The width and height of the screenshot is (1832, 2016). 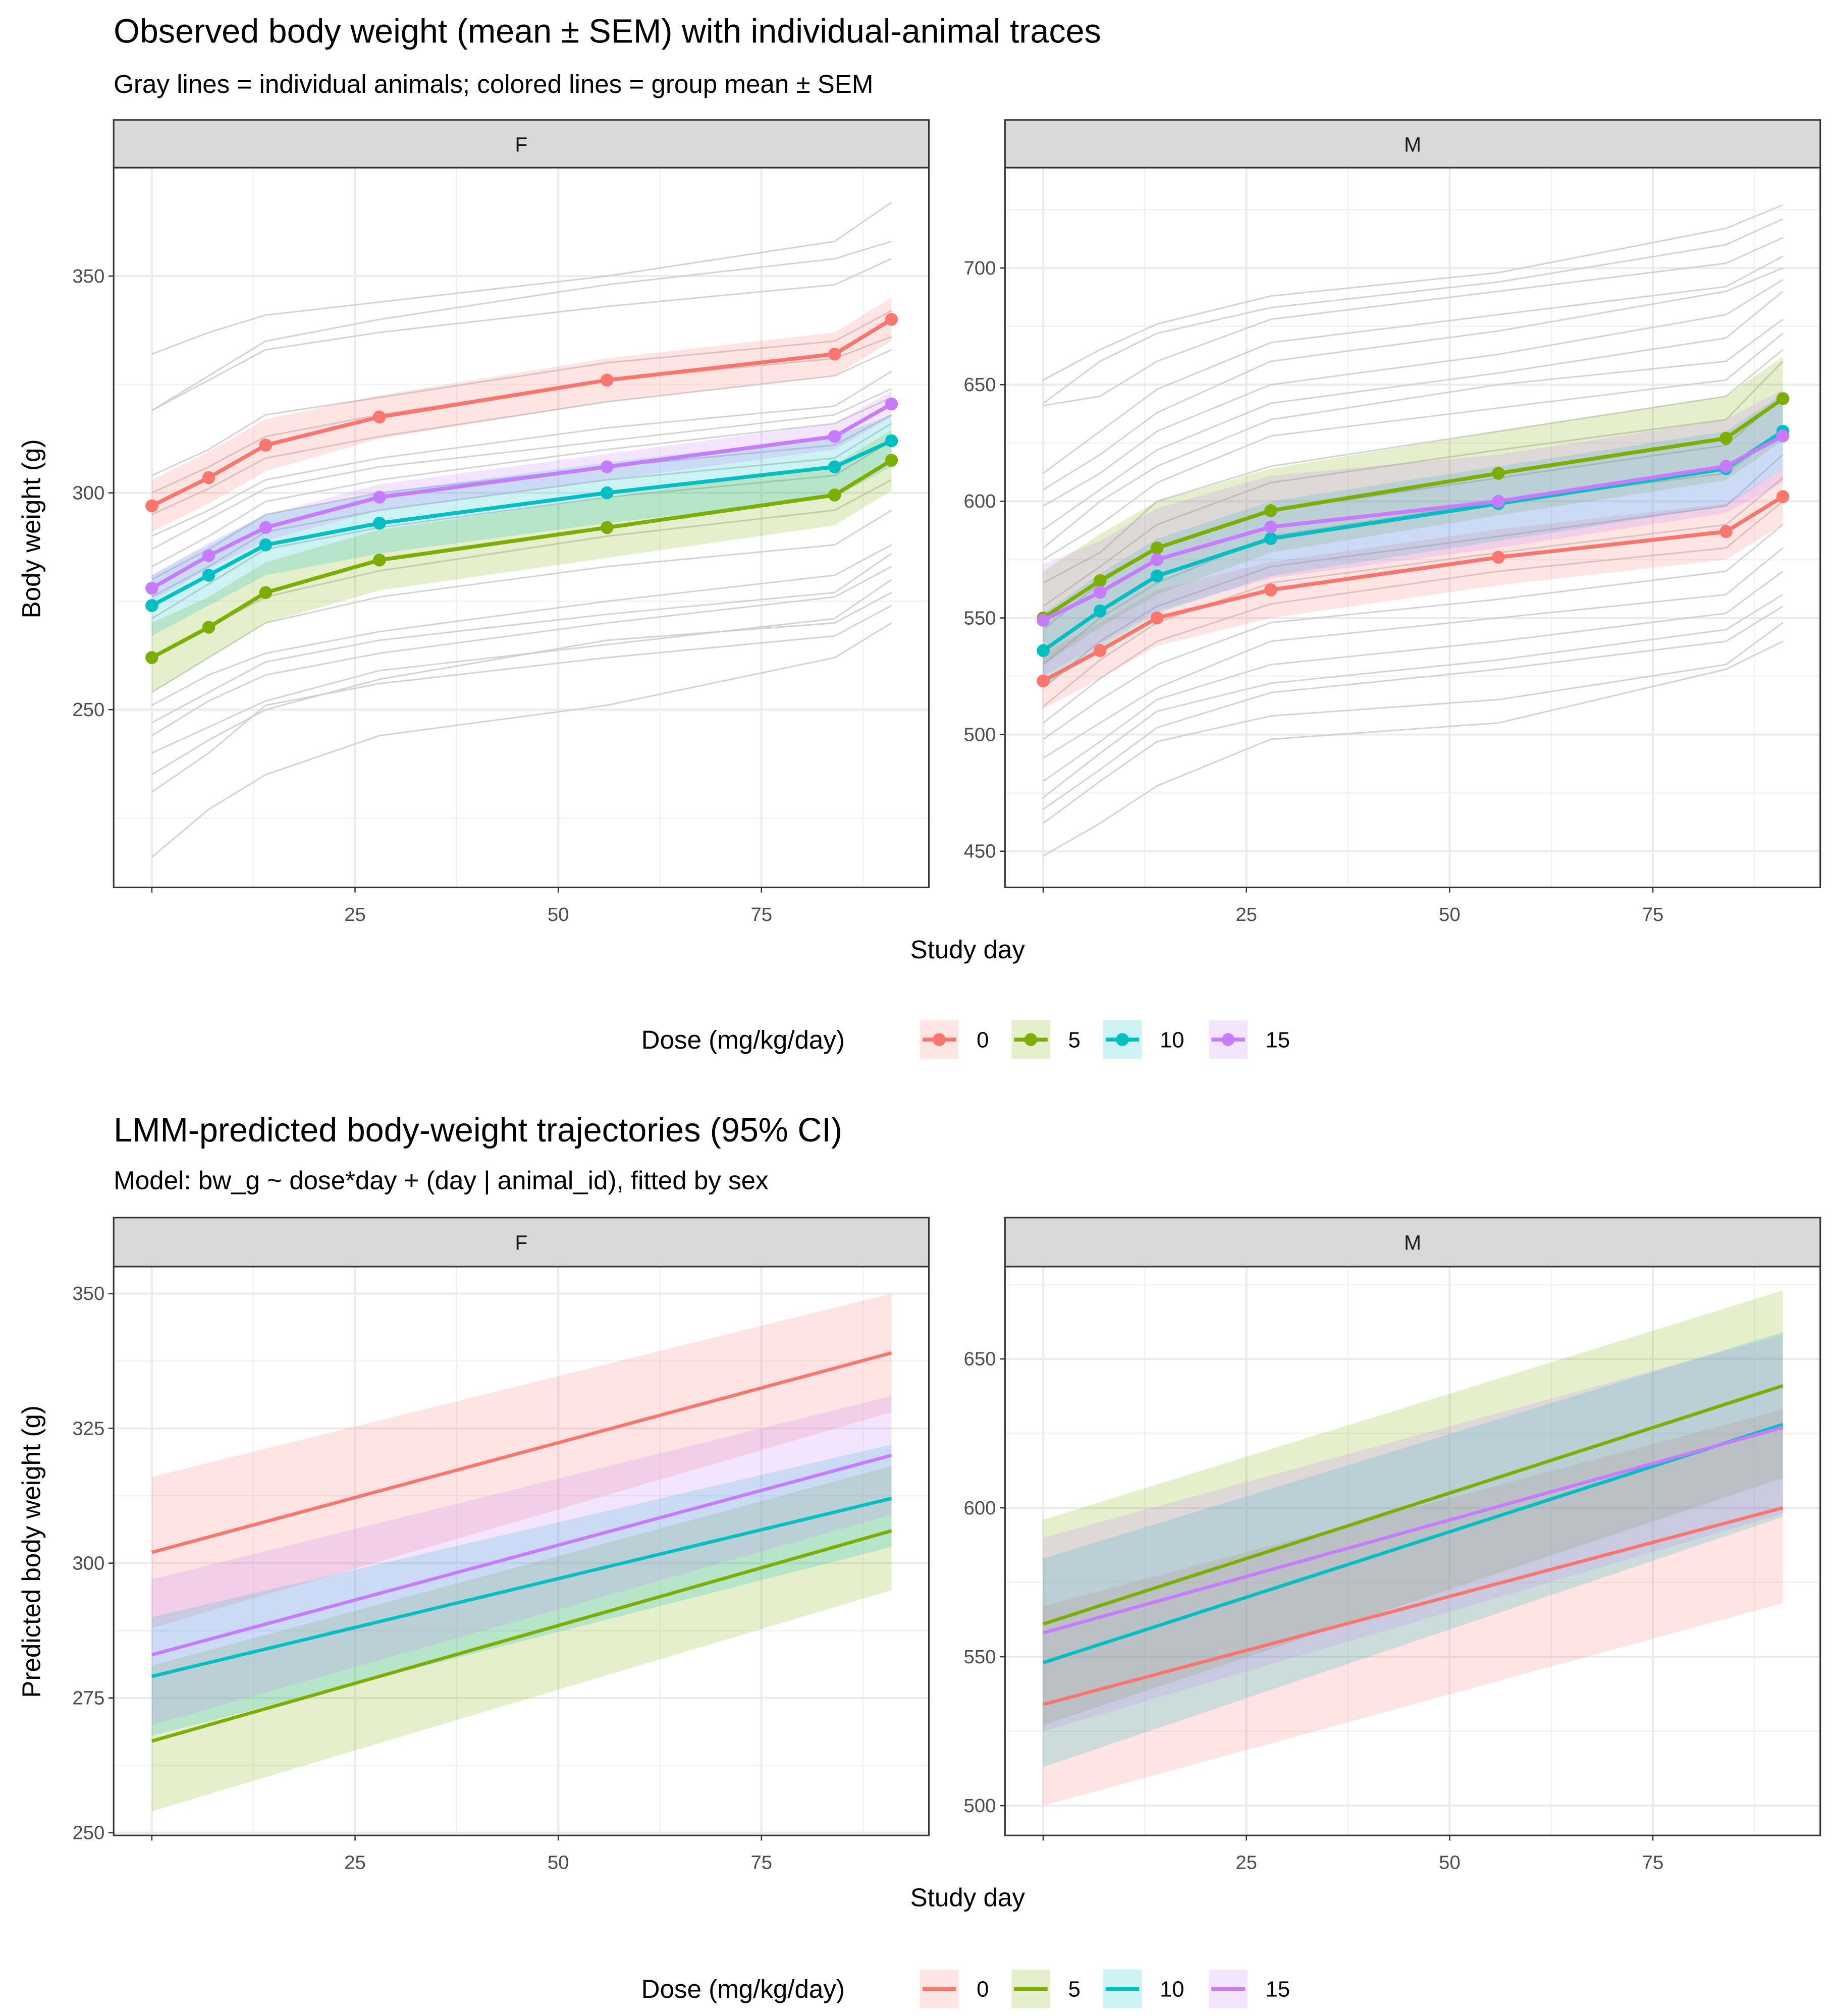 I want to click on predicted-f-x-tick-label: 25, so click(x=355, y=1863).